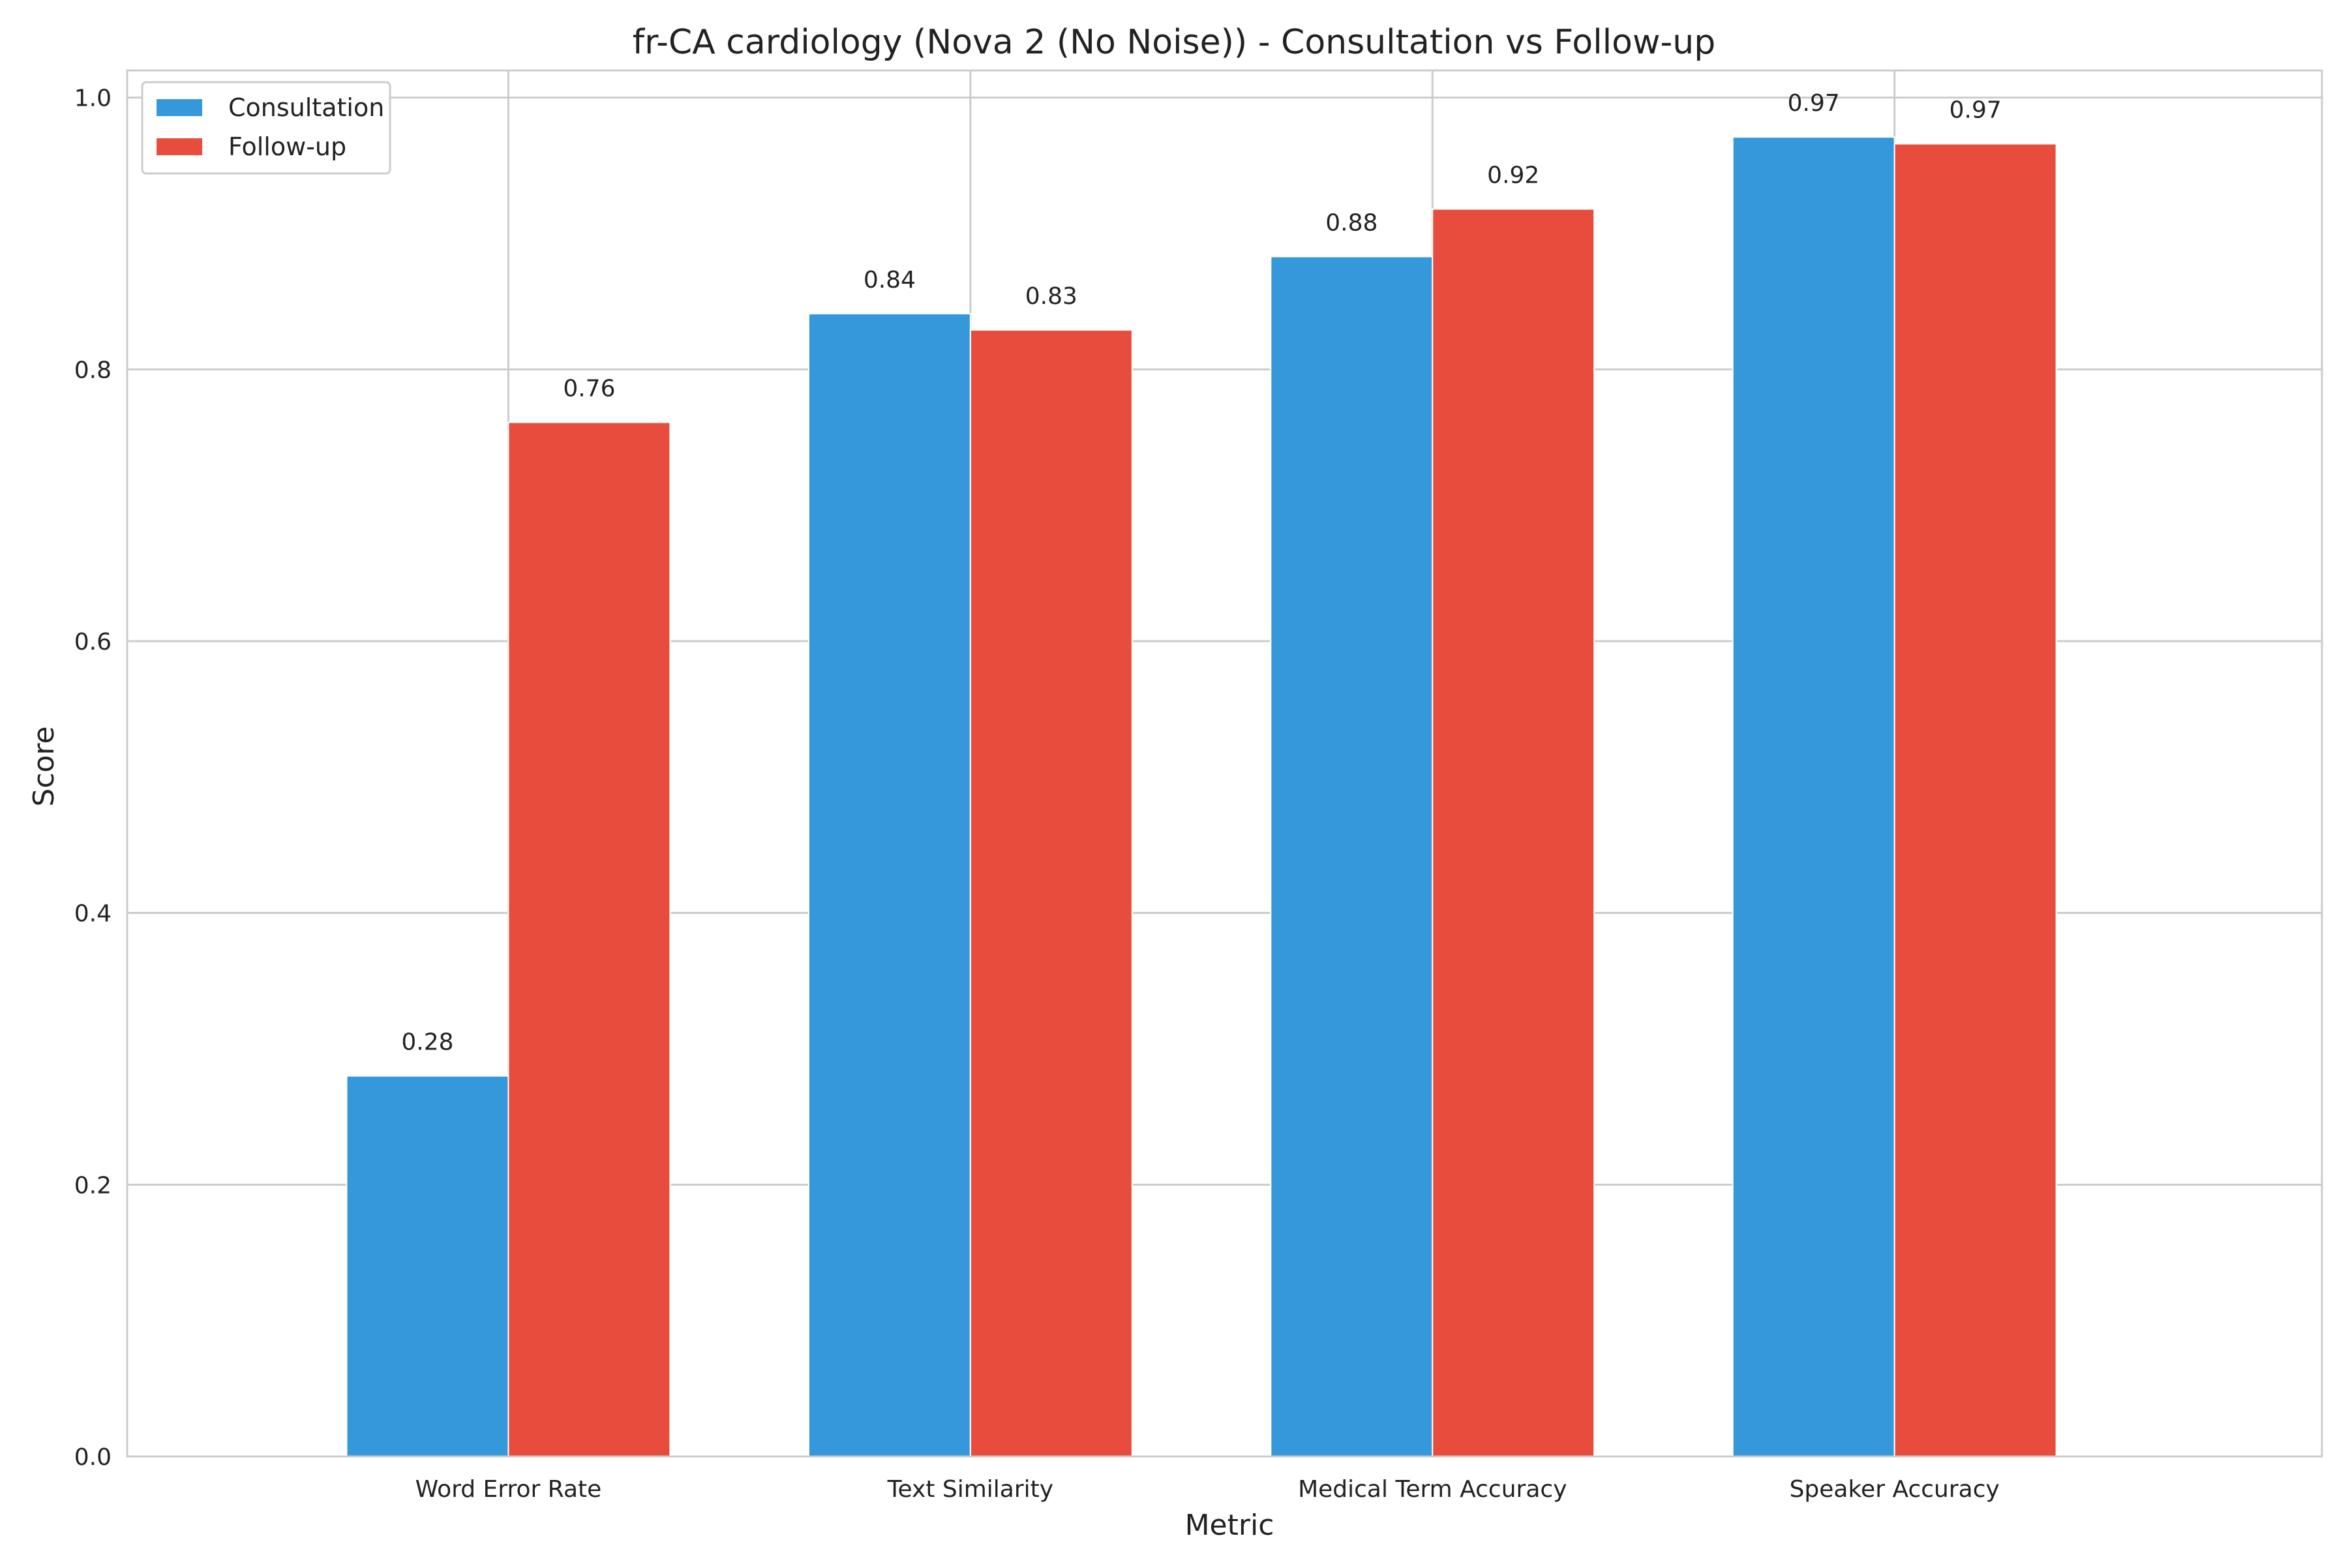 The width and height of the screenshot is (2348, 1568). What do you see at coordinates (93, 98) in the screenshot?
I see `y-tick-label: 1.0` at bounding box center [93, 98].